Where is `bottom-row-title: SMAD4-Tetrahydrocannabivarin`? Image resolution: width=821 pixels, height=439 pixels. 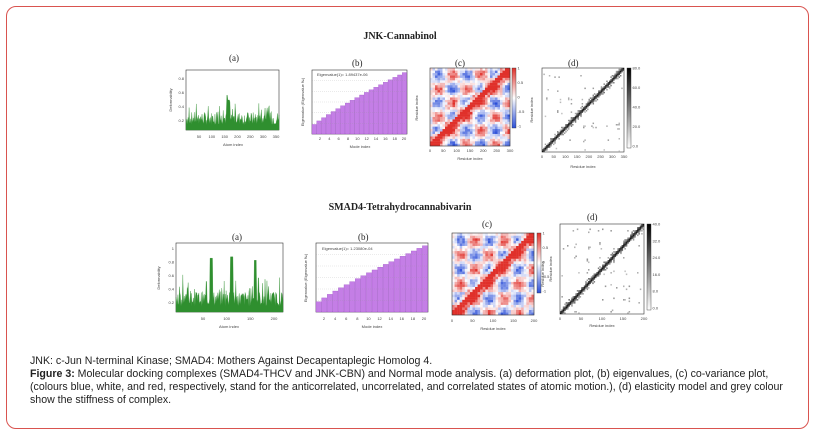
bottom-row-title: SMAD4-Tetrahydrocannabivarin is located at coordinates (400, 207).